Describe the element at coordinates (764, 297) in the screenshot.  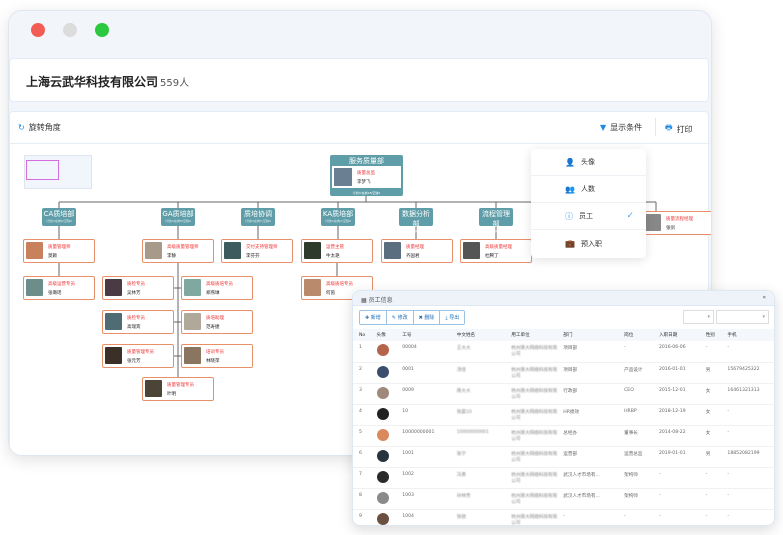
I see `collapse-button: «` at that location.